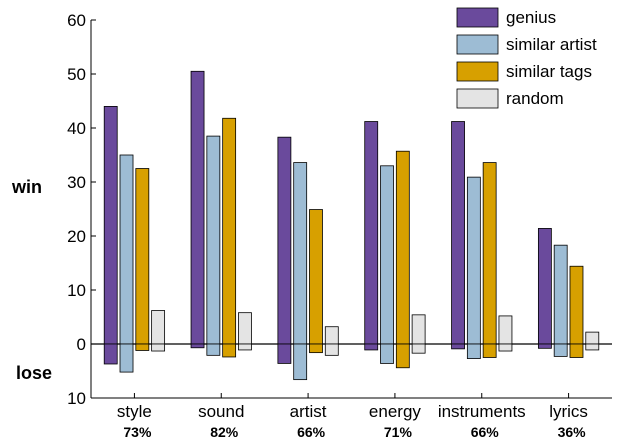 This screenshot has width=626, height=445. Describe the element at coordinates (592, 347) in the screenshot. I see `bar-random-lyrics-lose` at that location.